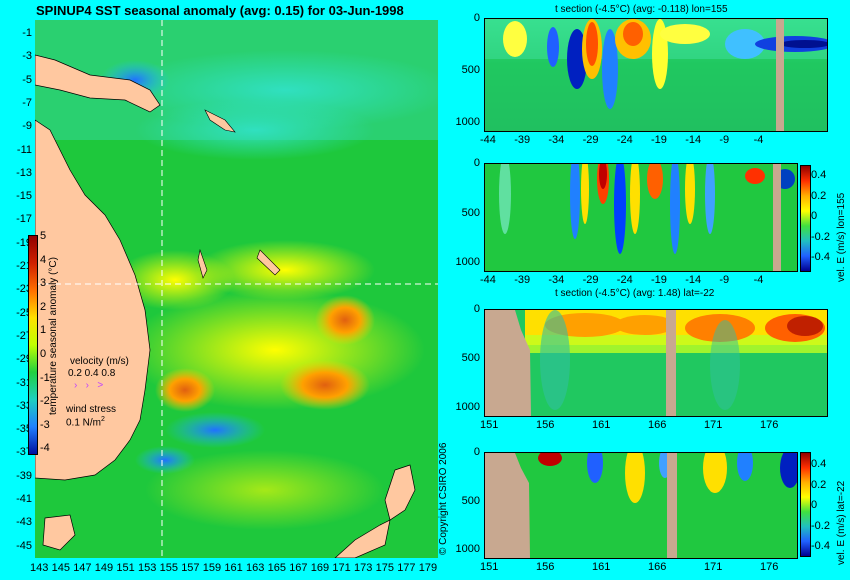  What do you see at coordinates (624, 140) in the screenshot?
I see `section-x-tick-label: -24` at bounding box center [624, 140].